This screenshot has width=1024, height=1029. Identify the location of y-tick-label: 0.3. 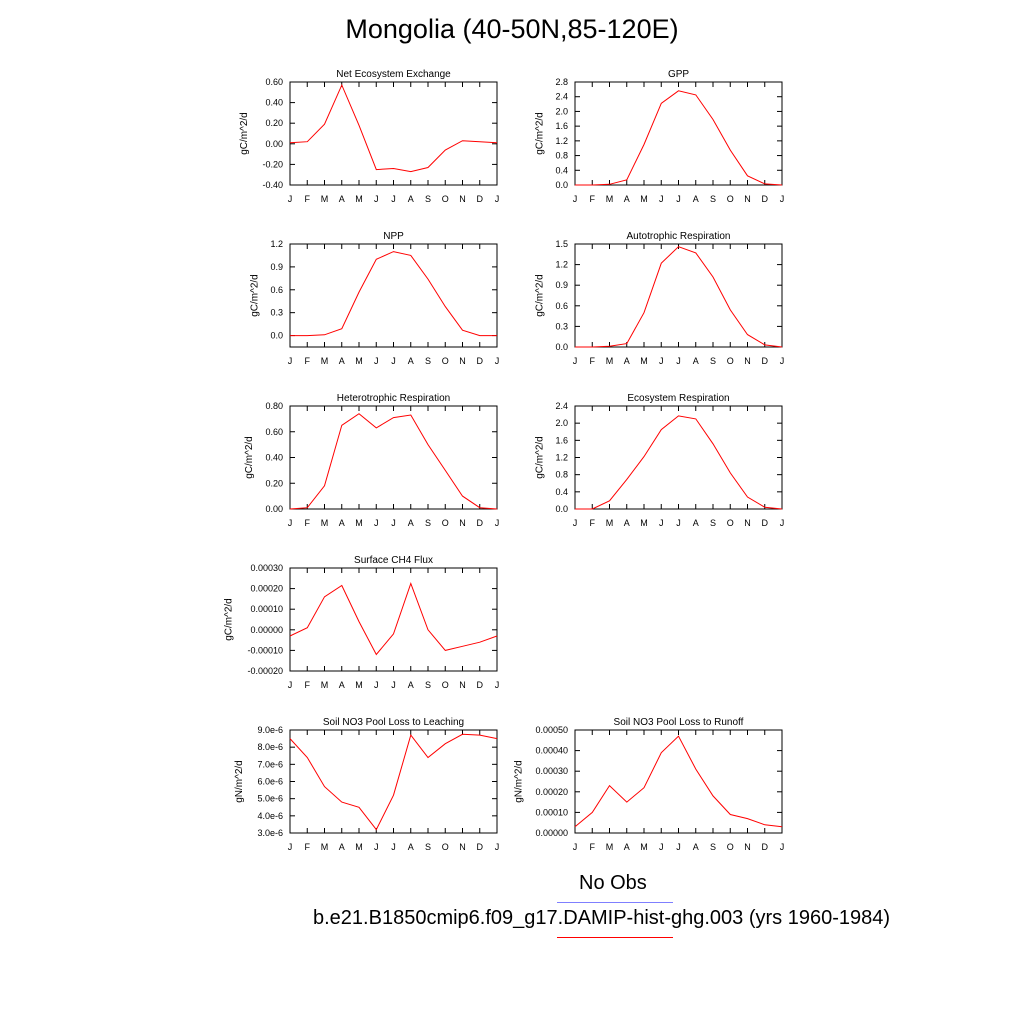
(276, 313).